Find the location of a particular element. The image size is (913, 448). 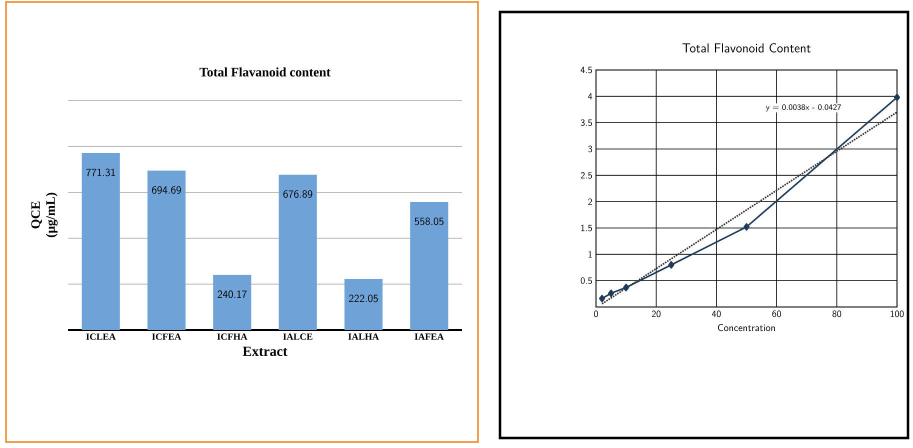

x-tick-label: 60 is located at coordinates (776, 314).